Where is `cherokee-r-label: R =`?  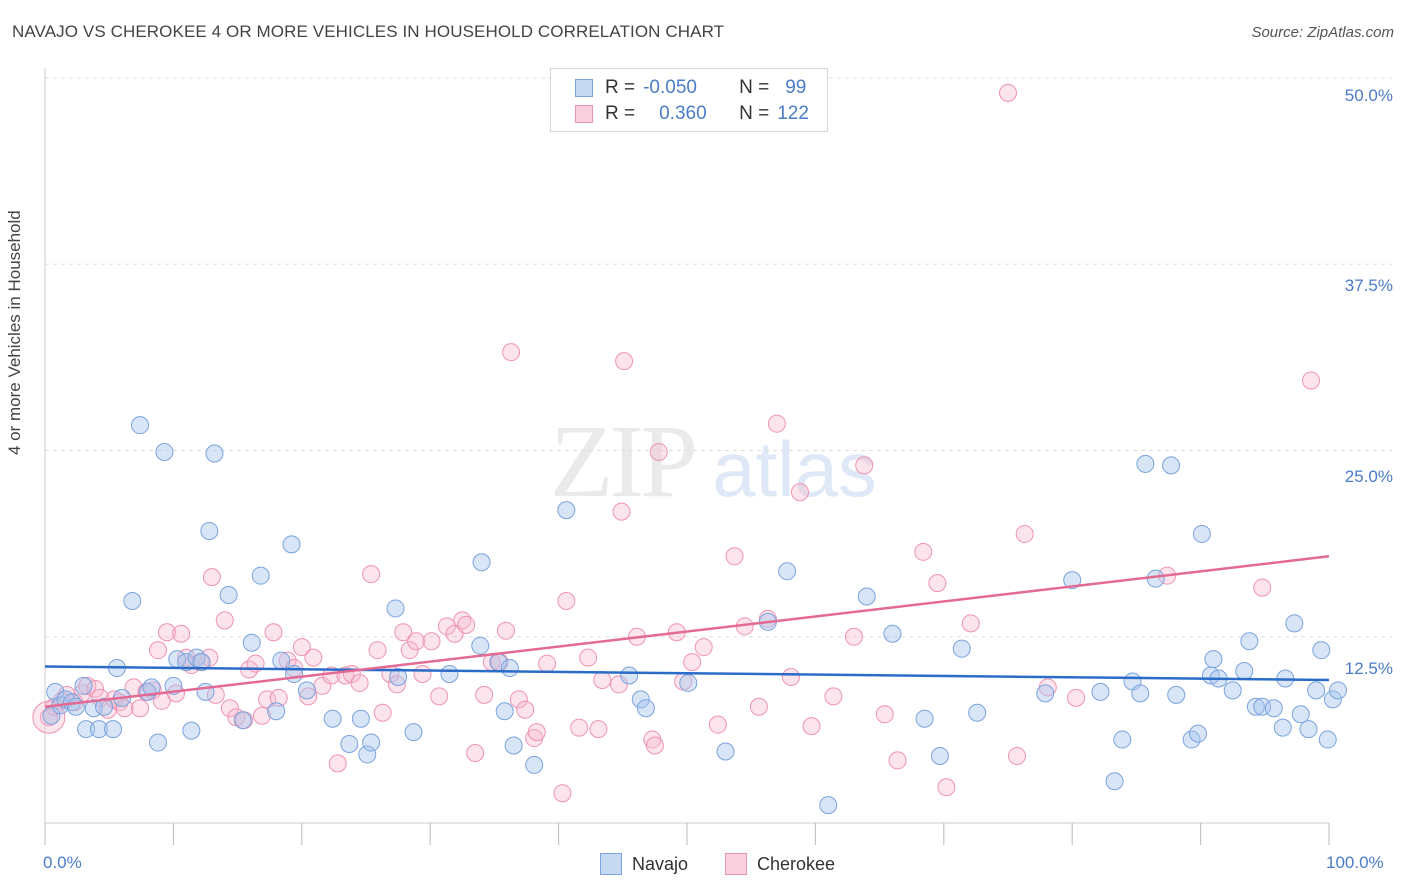
cherokee-r-label: R = is located at coordinates (620, 113).